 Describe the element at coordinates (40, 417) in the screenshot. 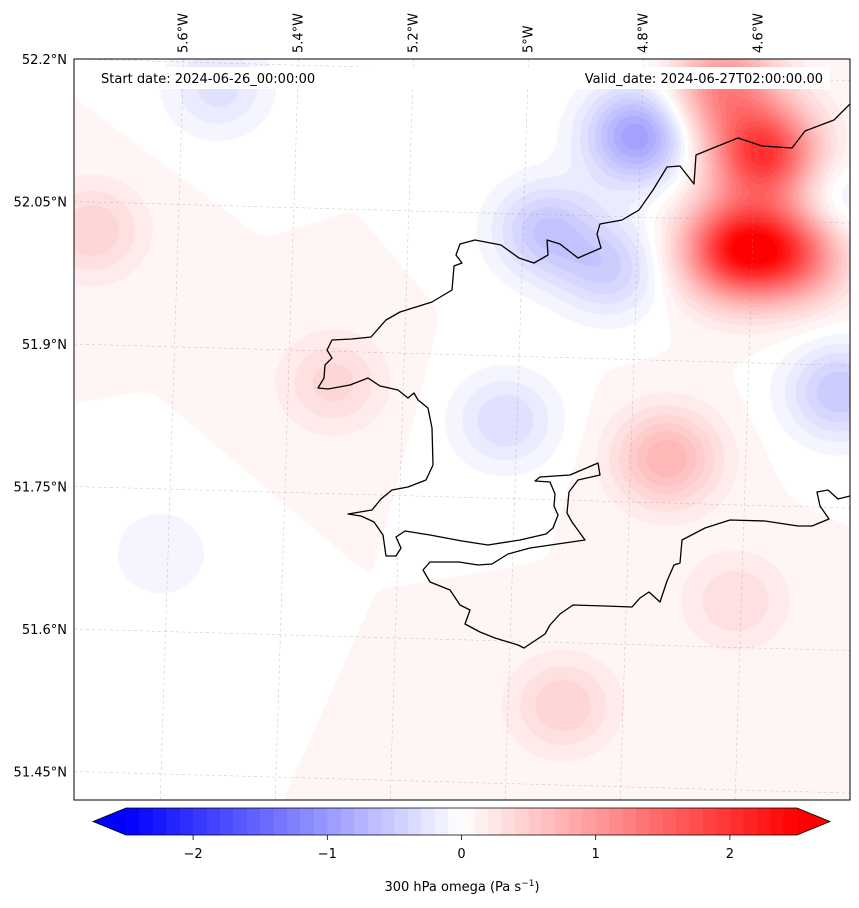

I see `latitude-tick-labels: 52.2°N 52.05°N 51.9°N 51.75°N 51.6°N 51.45°N` at that location.